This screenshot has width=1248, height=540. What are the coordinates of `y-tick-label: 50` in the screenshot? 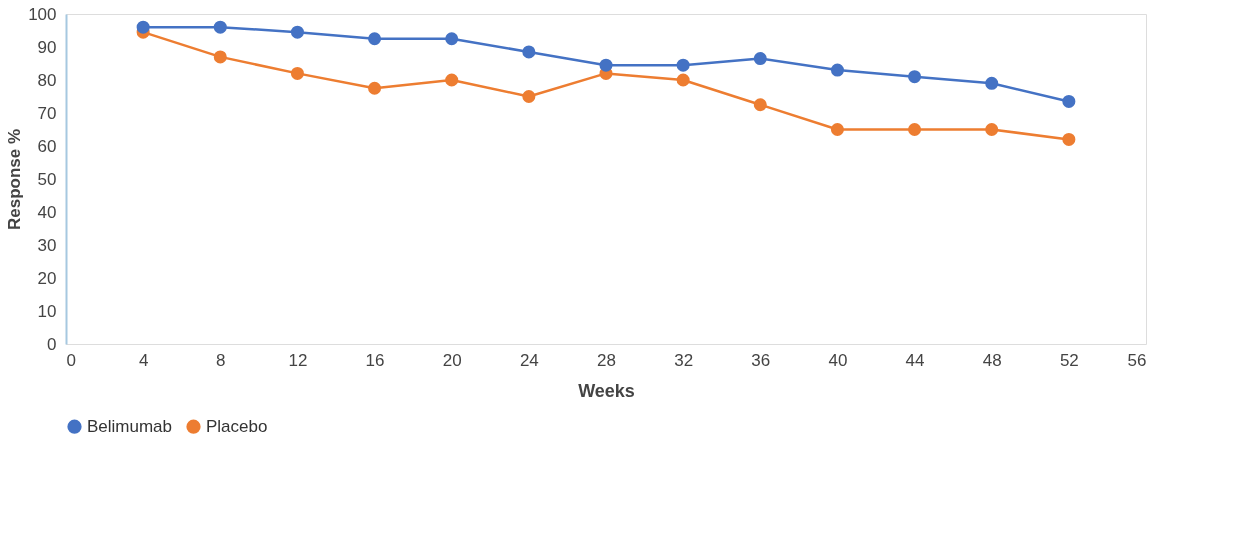 It's located at (47, 179).